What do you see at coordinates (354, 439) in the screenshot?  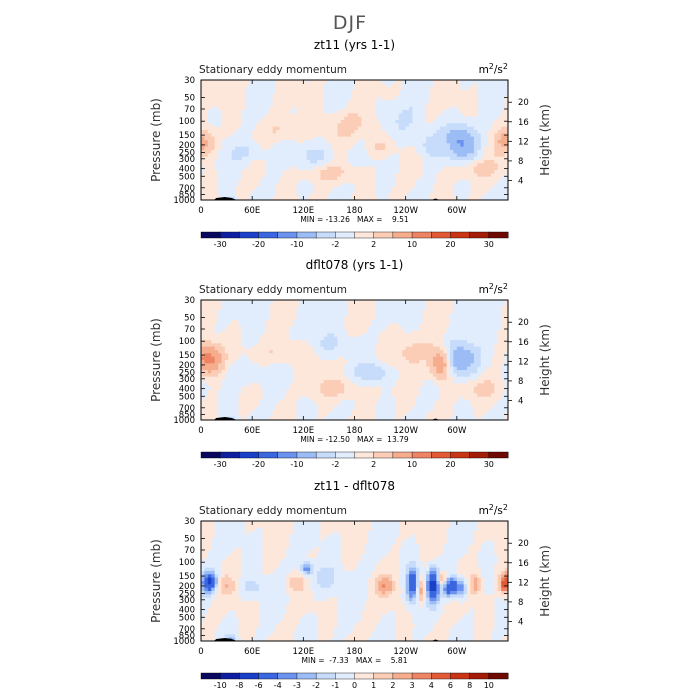 I see `min-max-stats: MIN = -12.50 MAX = 13.79` at bounding box center [354, 439].